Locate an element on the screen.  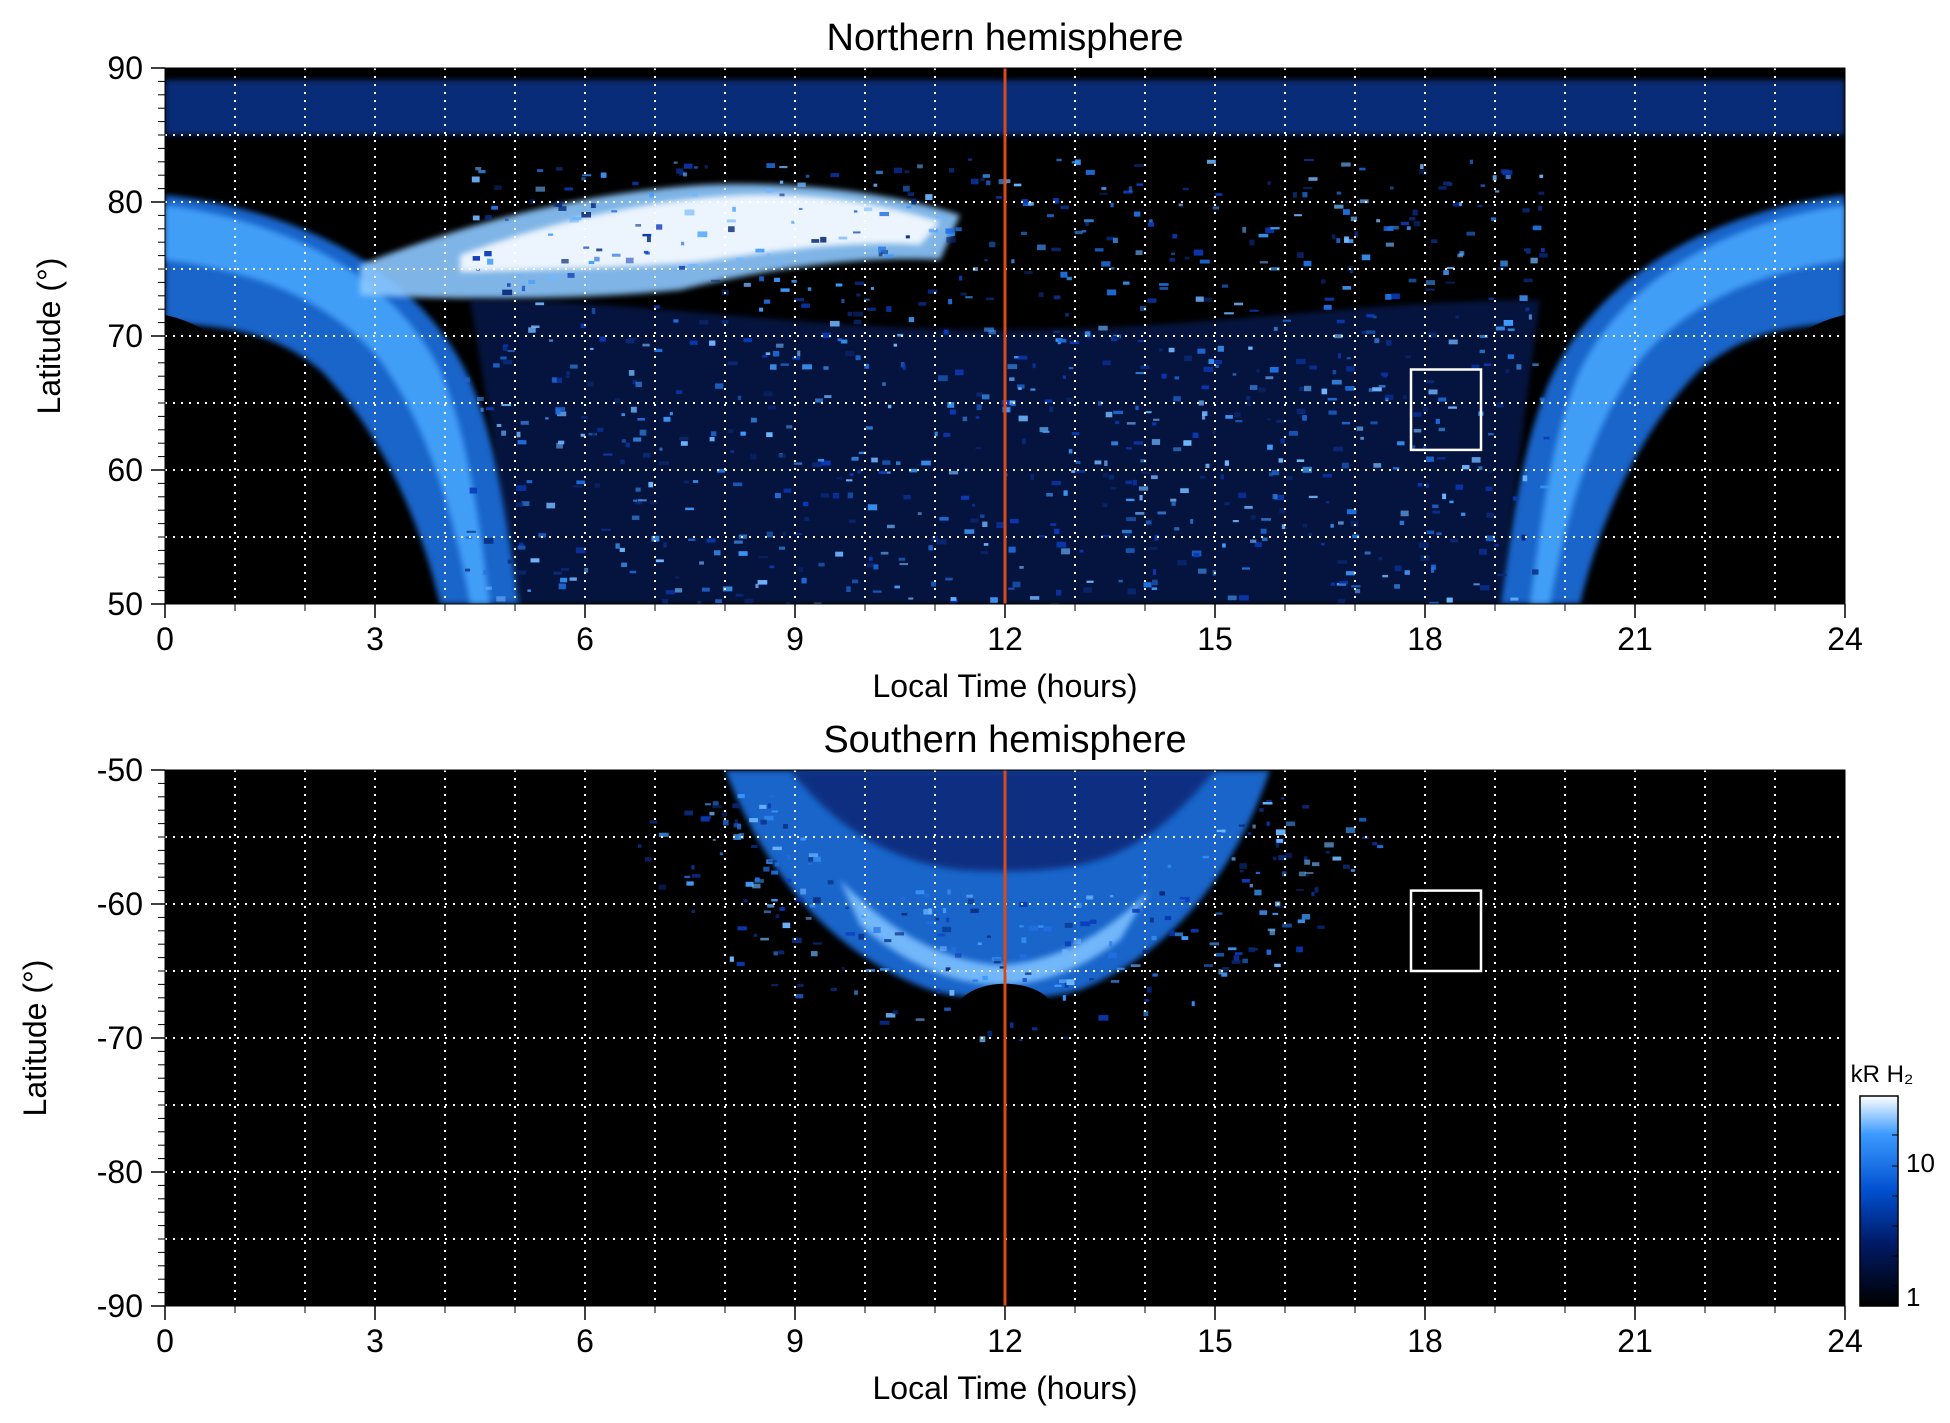
x-tick-label: 3 is located at coordinates (375, 639).